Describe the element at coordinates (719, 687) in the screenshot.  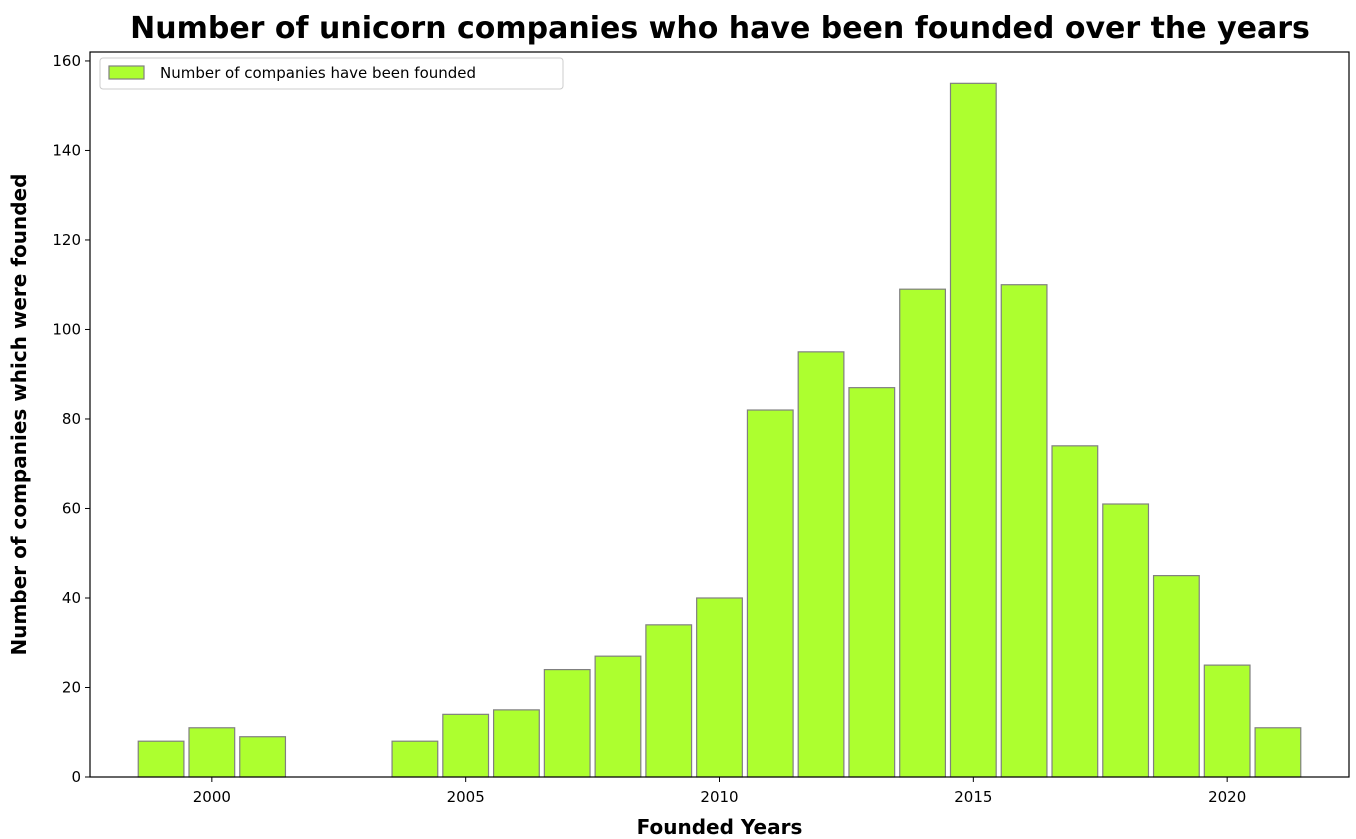
I see `bar-2010` at that location.